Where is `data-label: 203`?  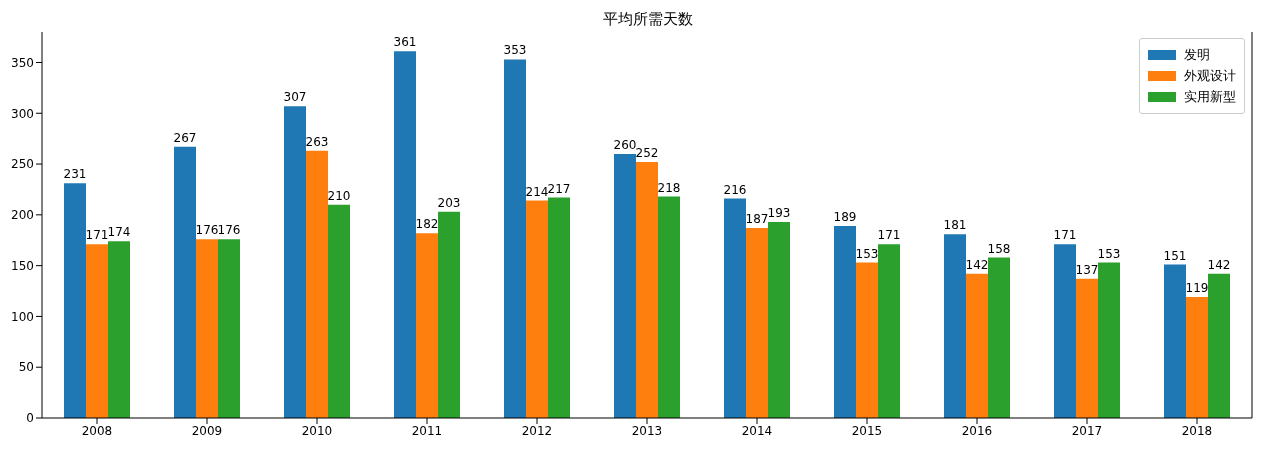
data-label: 203 is located at coordinates (449, 202).